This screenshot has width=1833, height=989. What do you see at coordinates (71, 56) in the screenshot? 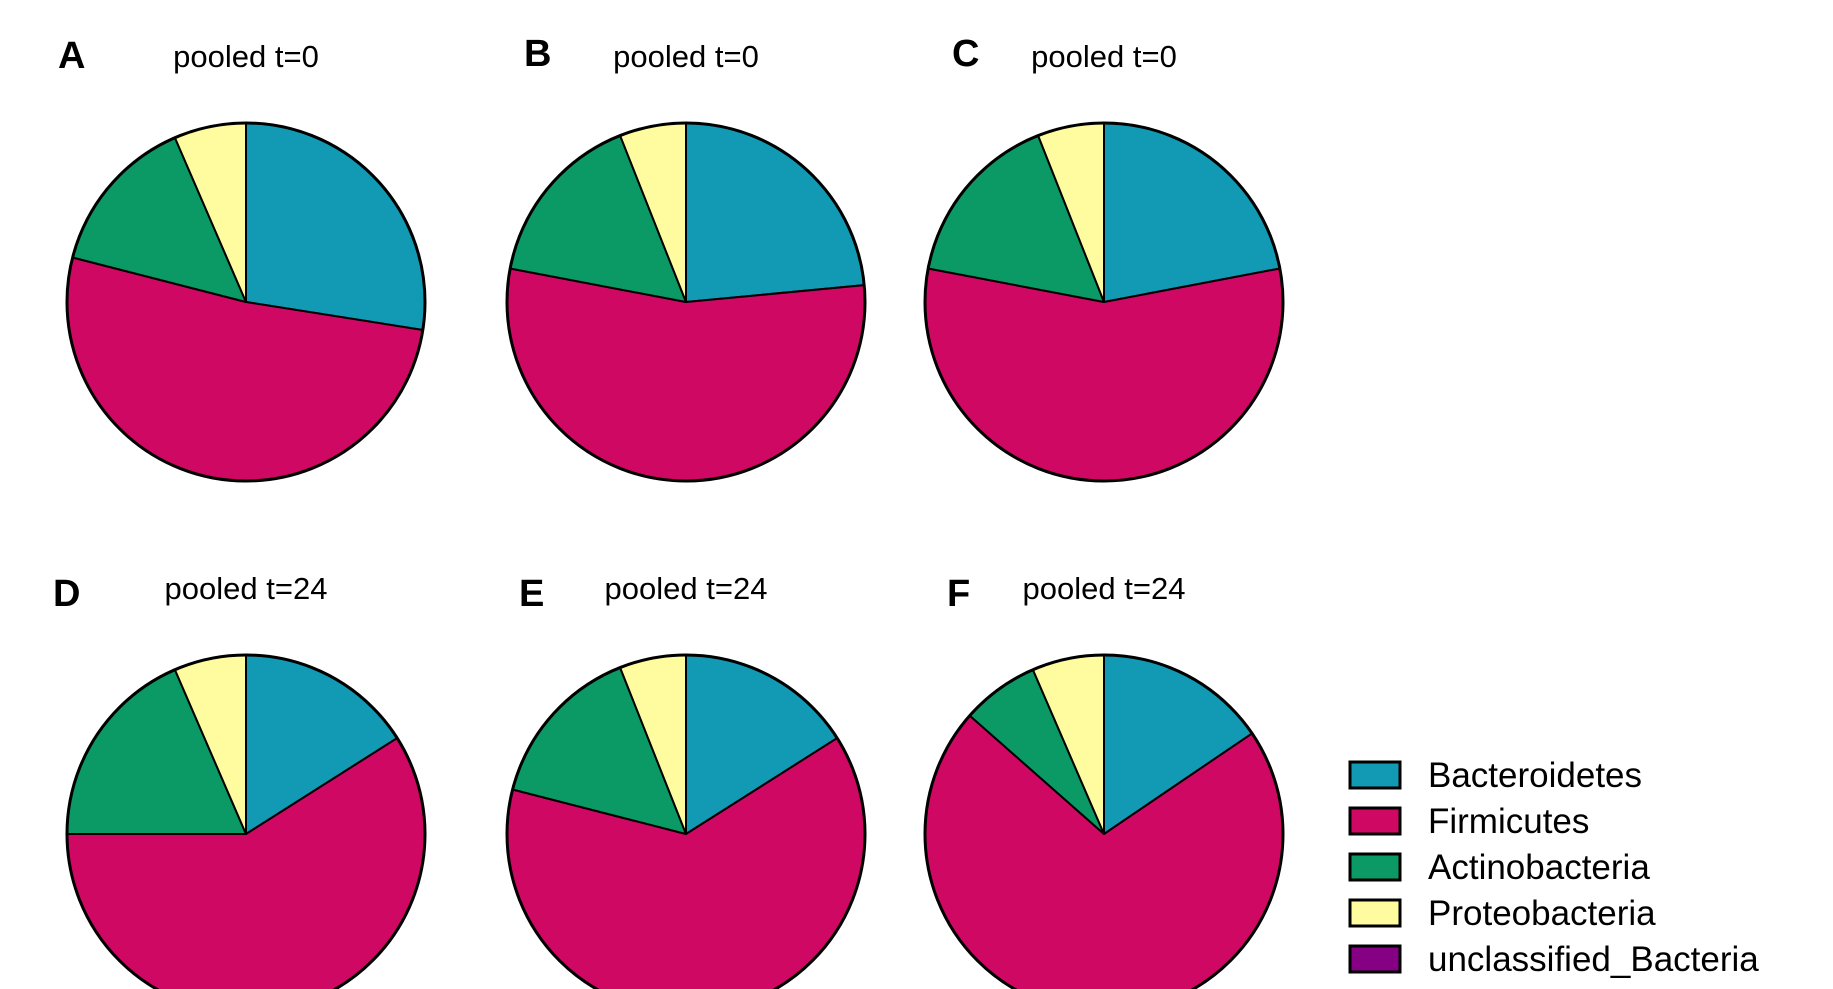
I see `panel-letter: A` at bounding box center [71, 56].